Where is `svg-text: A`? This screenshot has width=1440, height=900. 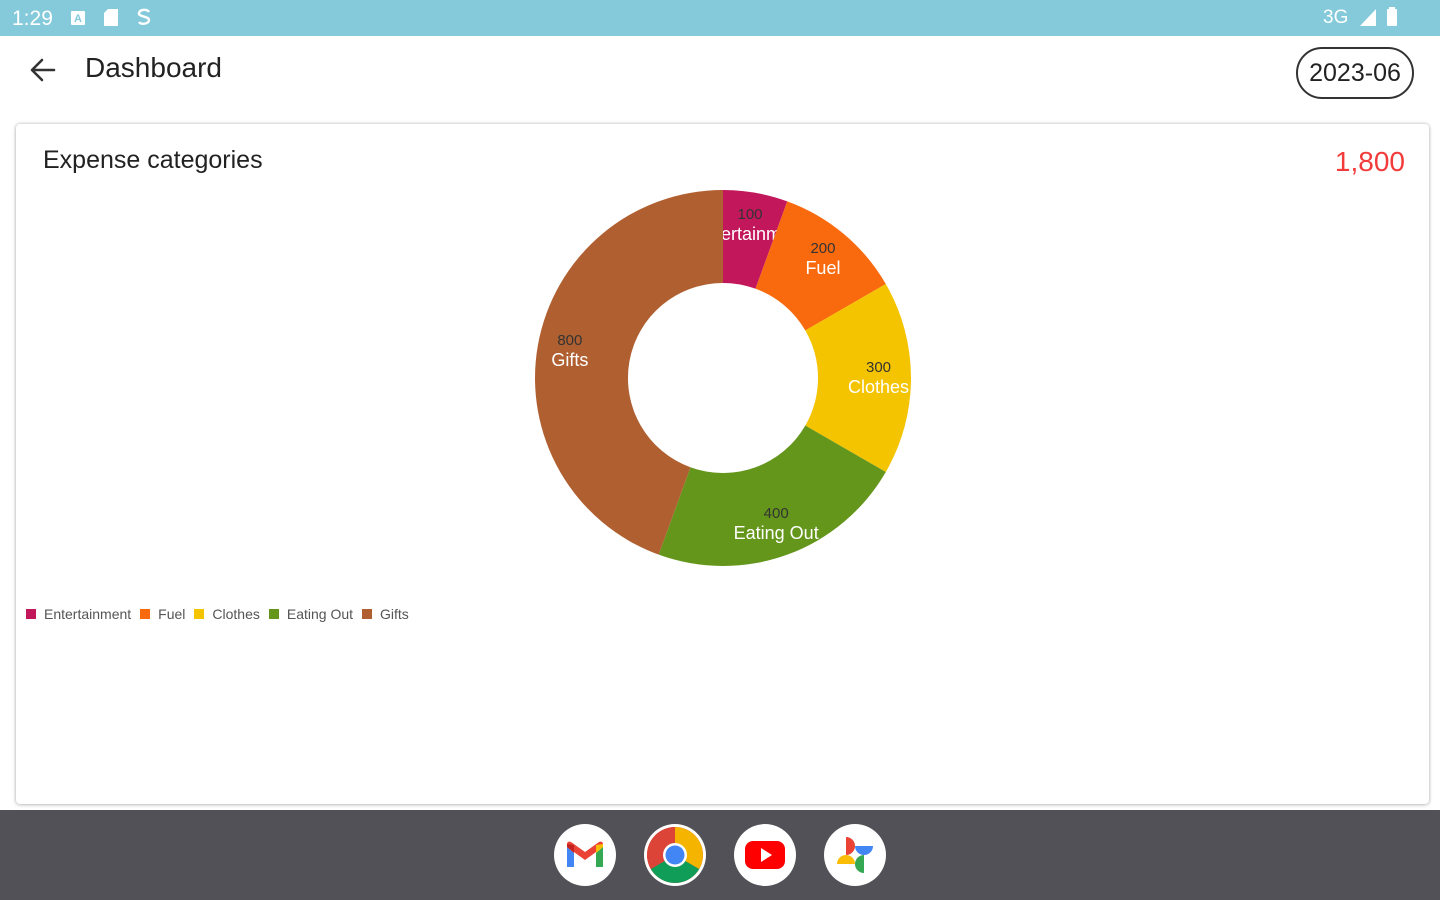 svg-text: A is located at coordinates (78, 19).